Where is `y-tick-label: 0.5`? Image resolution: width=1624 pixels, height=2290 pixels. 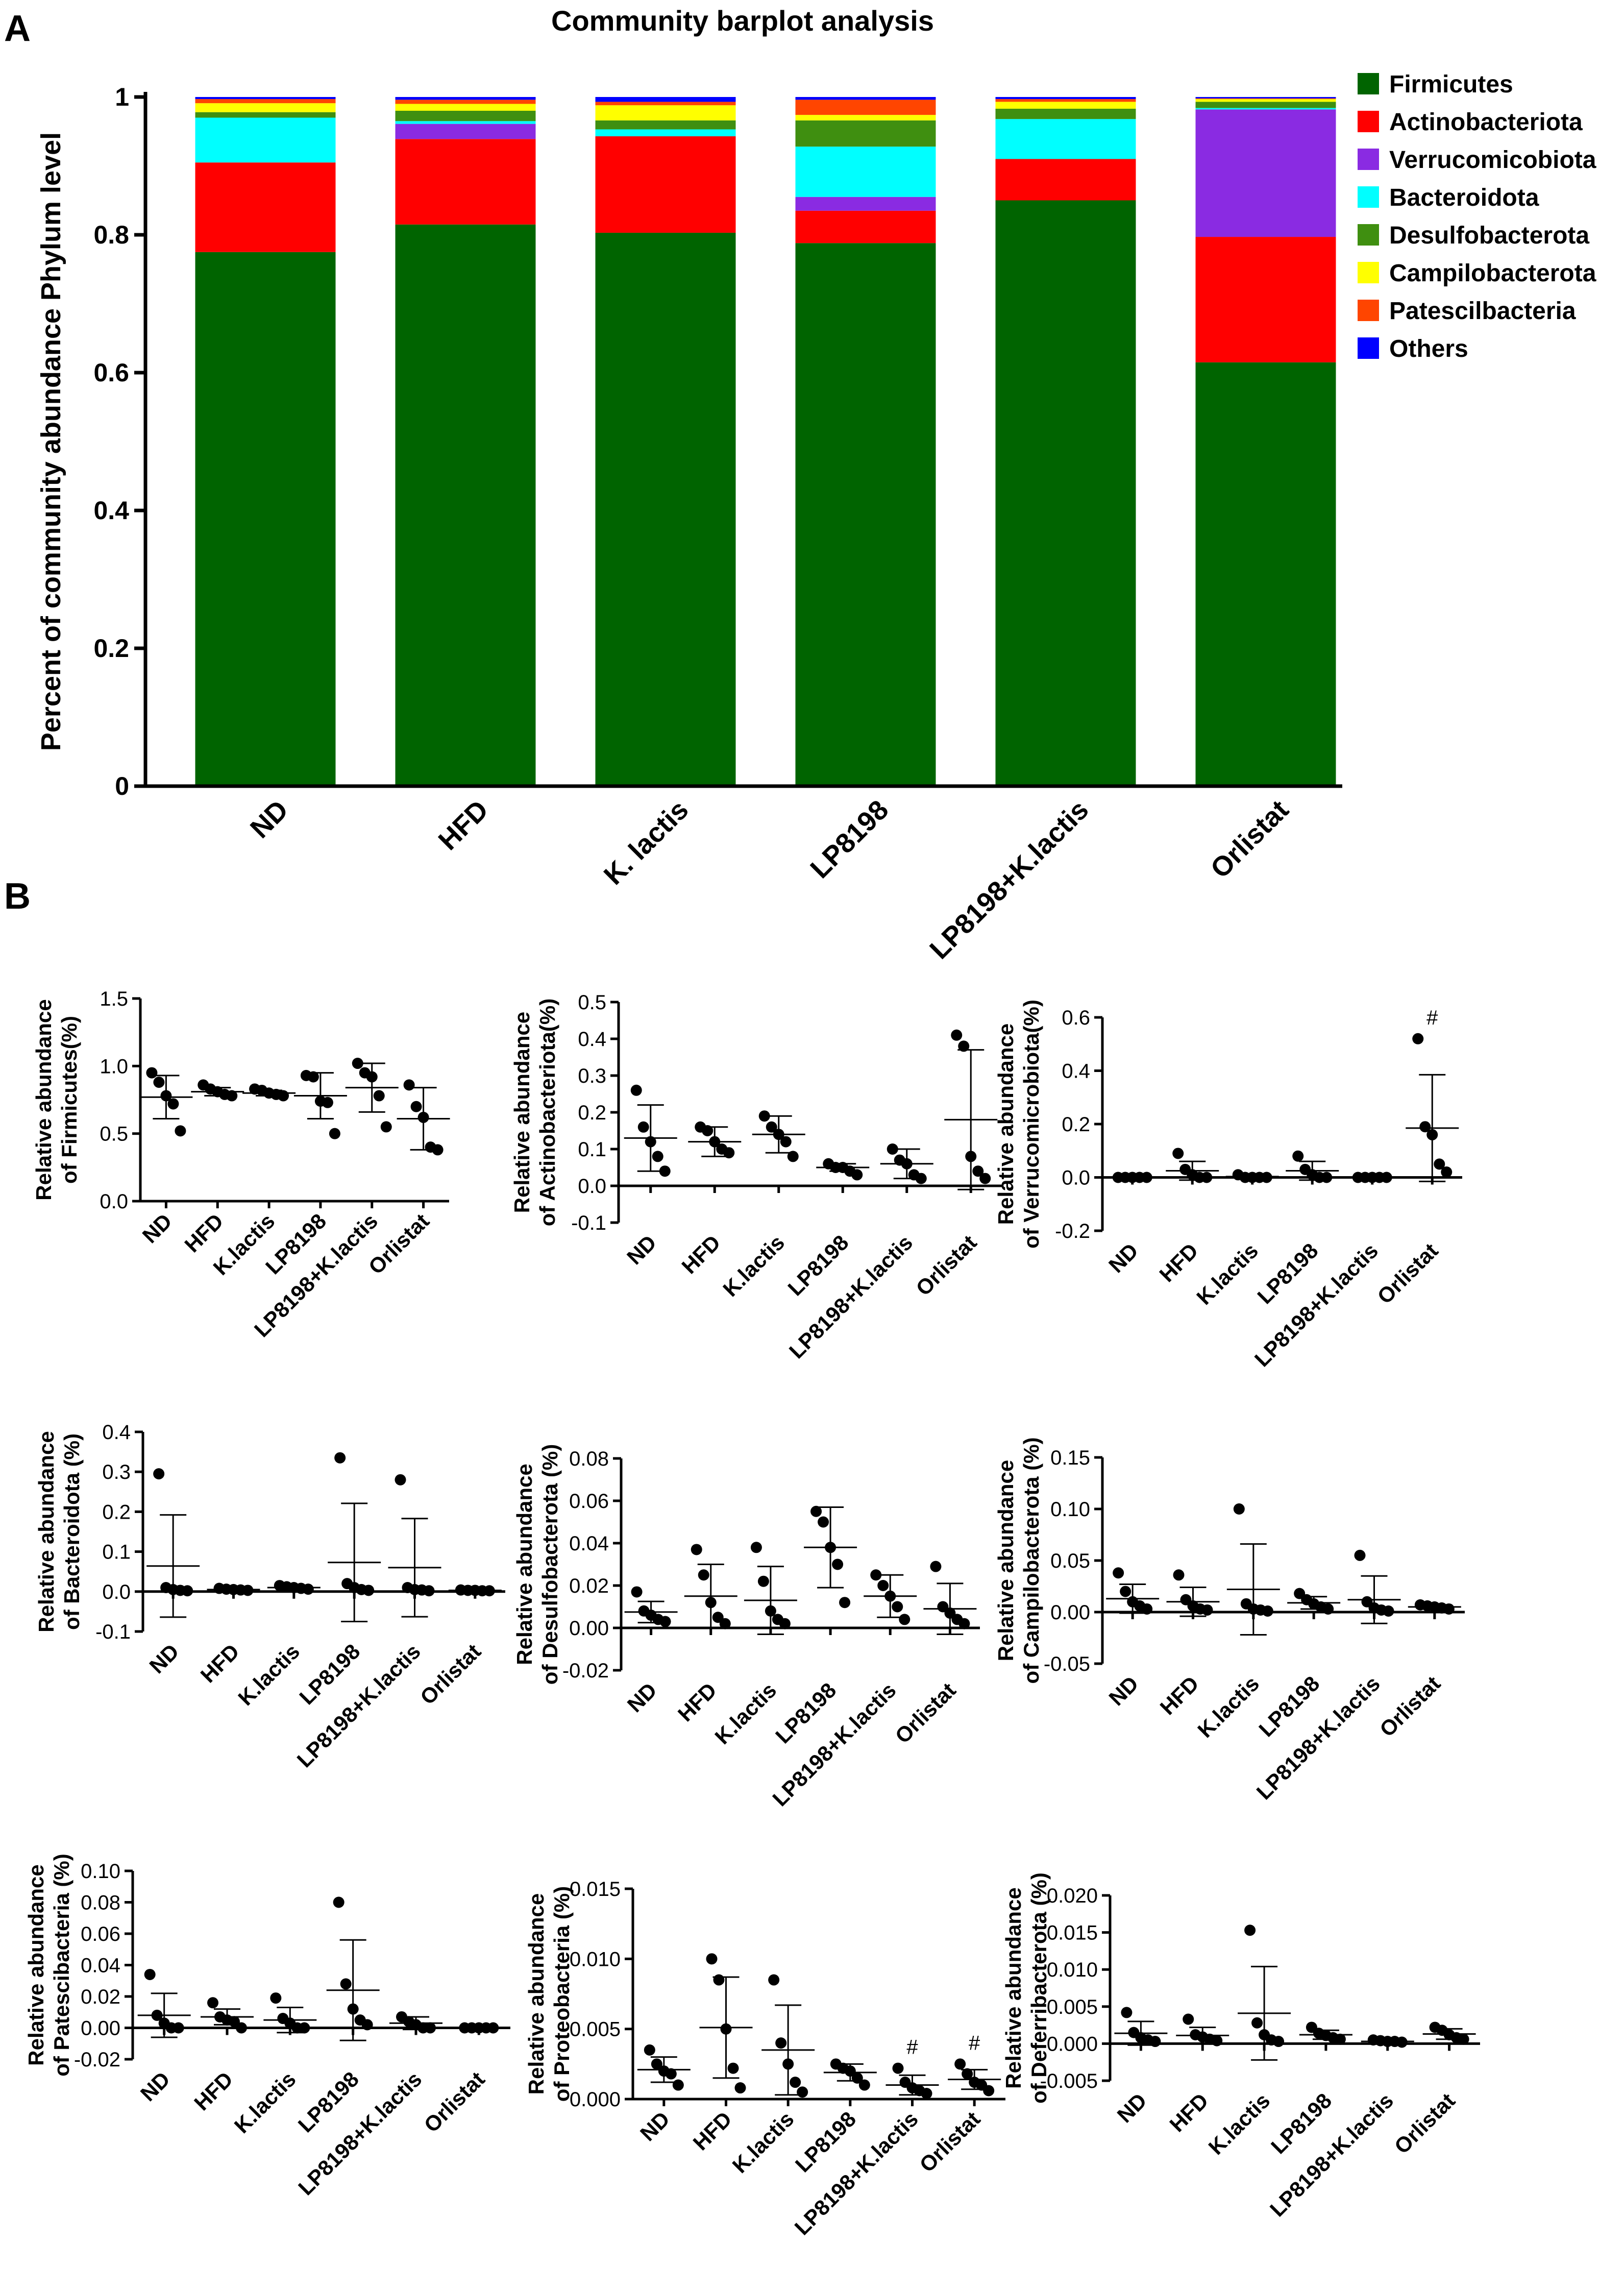
y-tick-label: 0.5 is located at coordinates (592, 1003).